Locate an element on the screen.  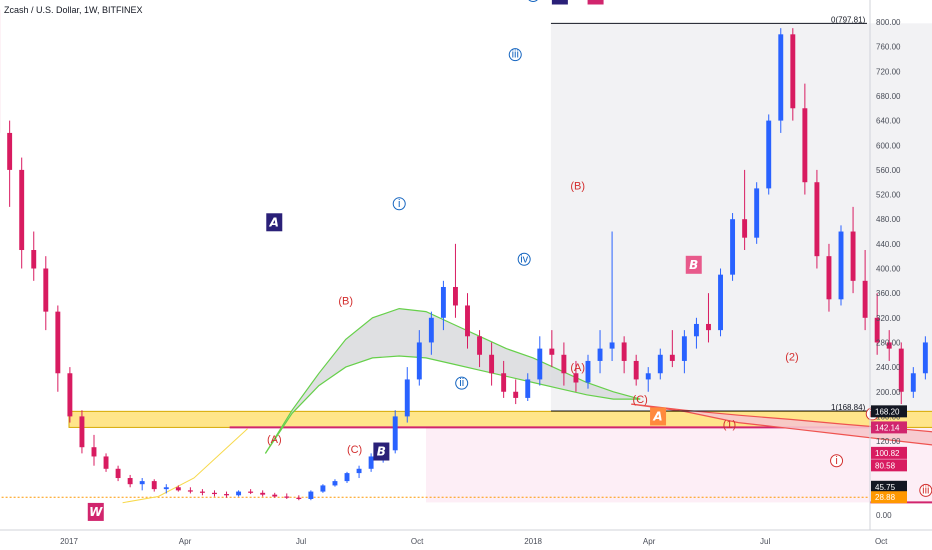
wave-box-text: A is located at coordinates (274, 222).